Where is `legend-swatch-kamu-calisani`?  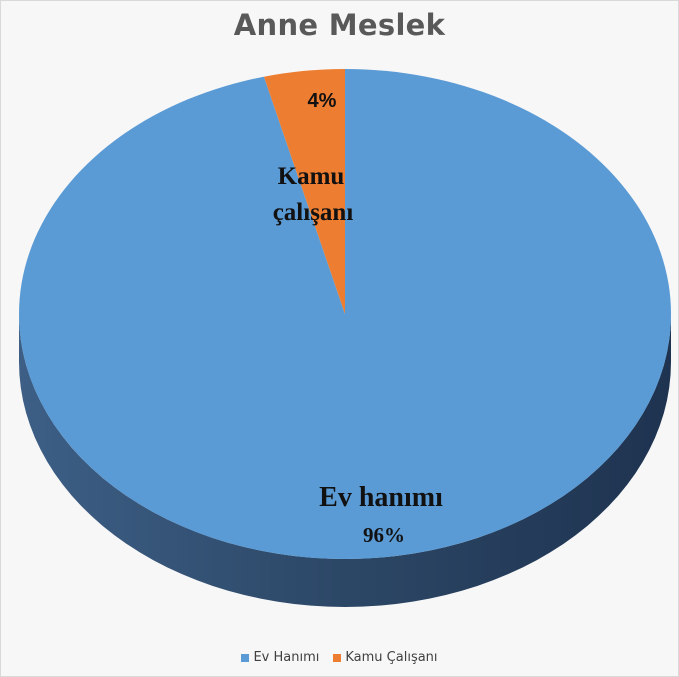
legend-swatch-kamu-calisani is located at coordinates (337, 657).